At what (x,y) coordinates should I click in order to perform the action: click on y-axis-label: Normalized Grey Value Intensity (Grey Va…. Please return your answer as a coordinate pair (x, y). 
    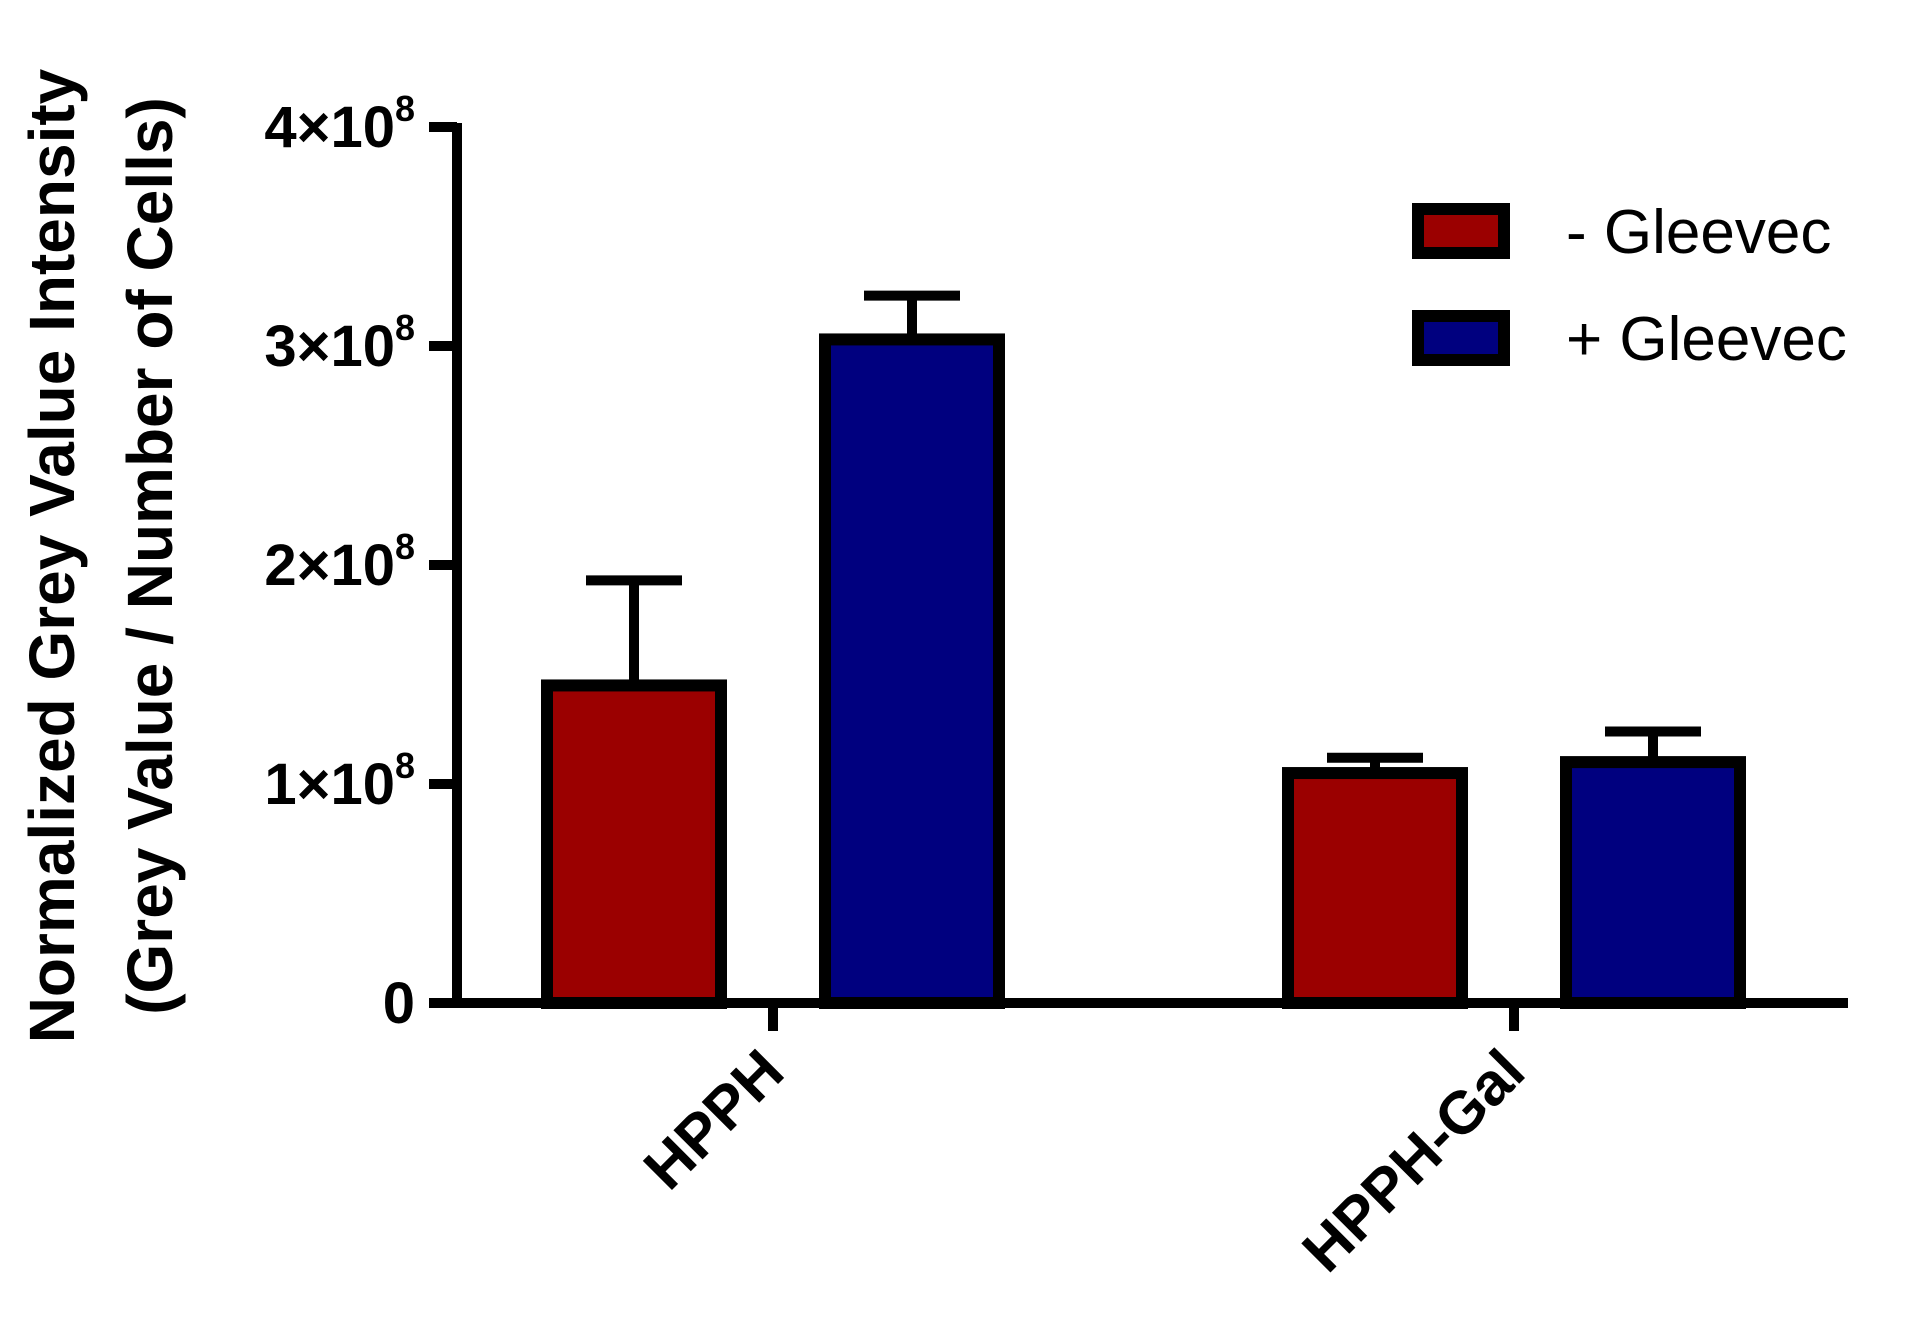
    Looking at the image, I should click on (101, 555).